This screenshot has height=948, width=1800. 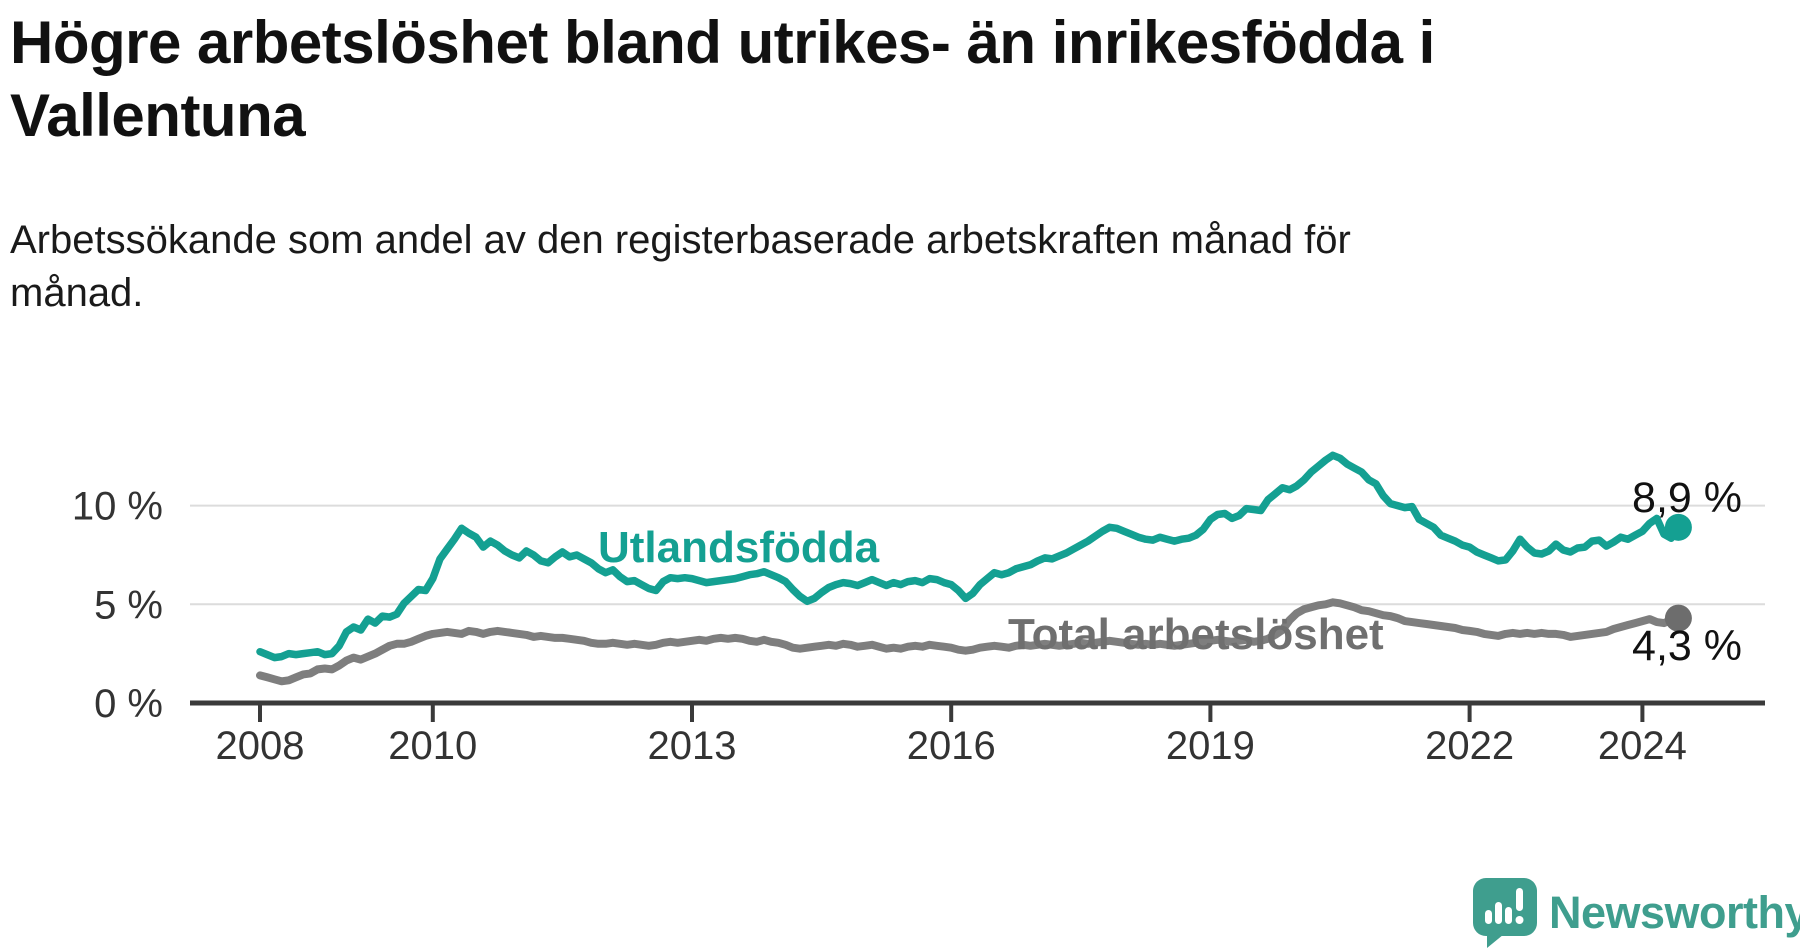 I want to click on y-tick-label-0pct: 0 %, so click(x=128, y=704).